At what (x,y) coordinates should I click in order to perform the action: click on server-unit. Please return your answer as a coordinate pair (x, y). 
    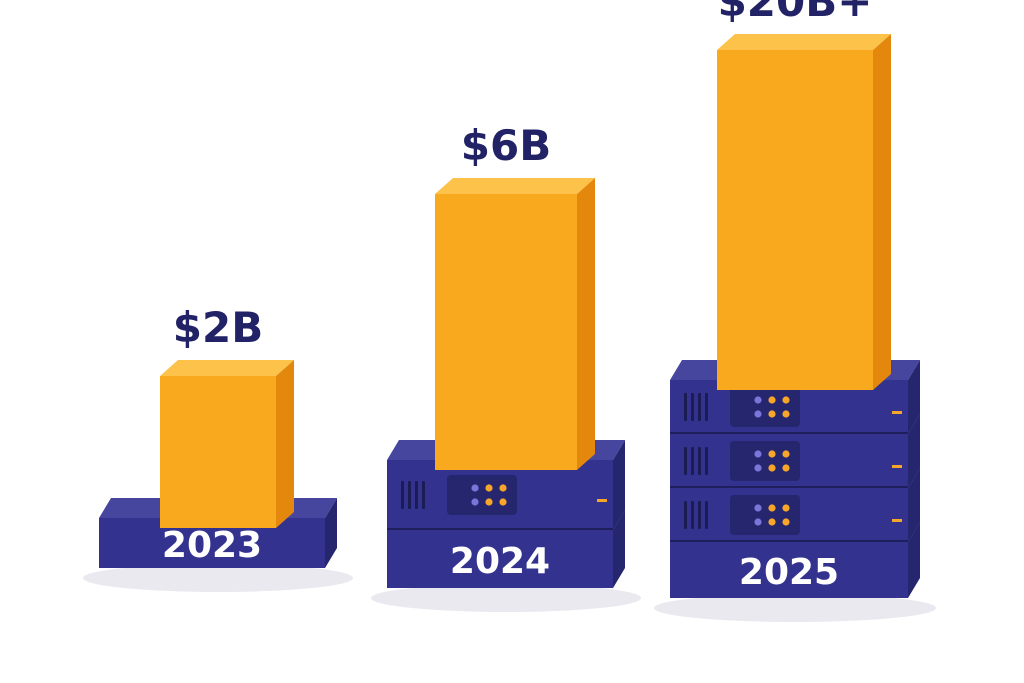
    Looking at the image, I should click on (795, 451).